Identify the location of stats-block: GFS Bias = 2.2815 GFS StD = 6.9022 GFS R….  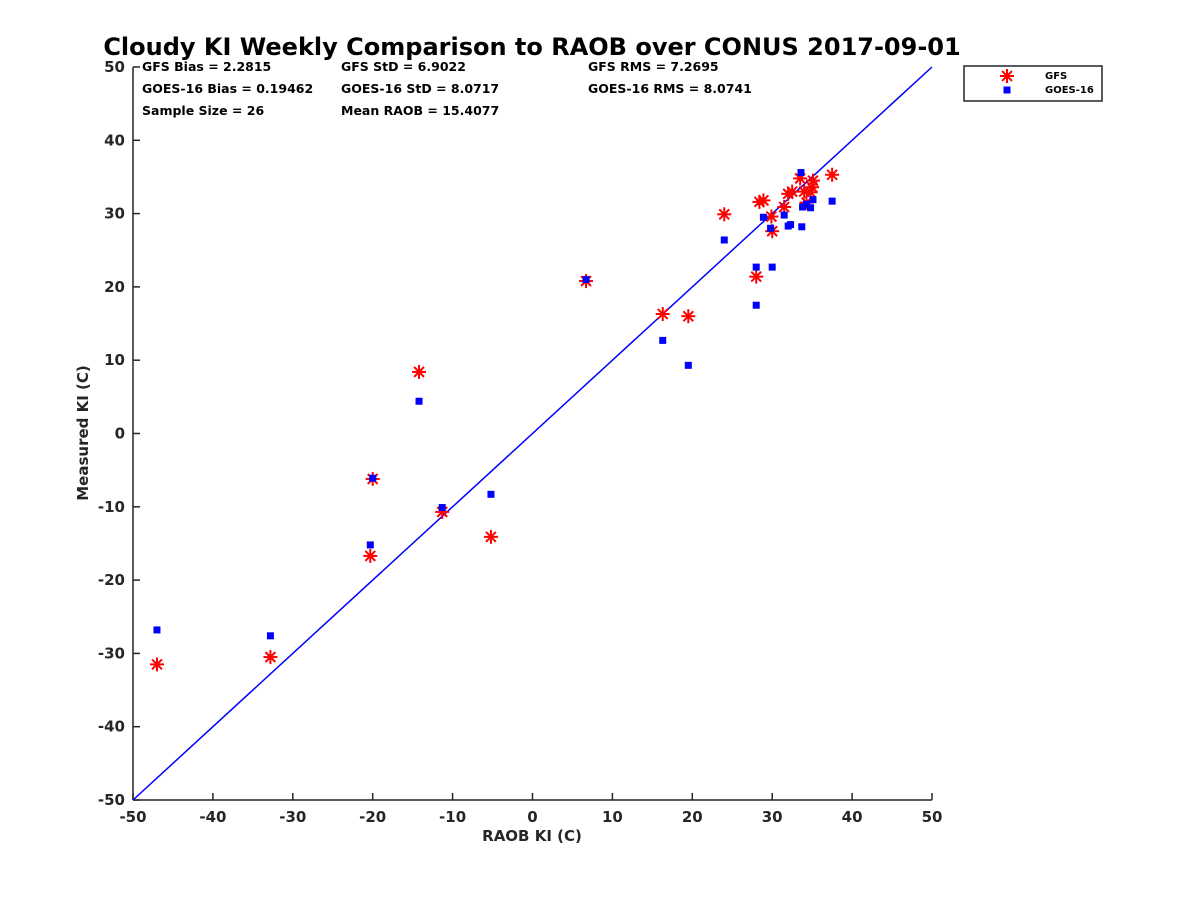
(447, 88).